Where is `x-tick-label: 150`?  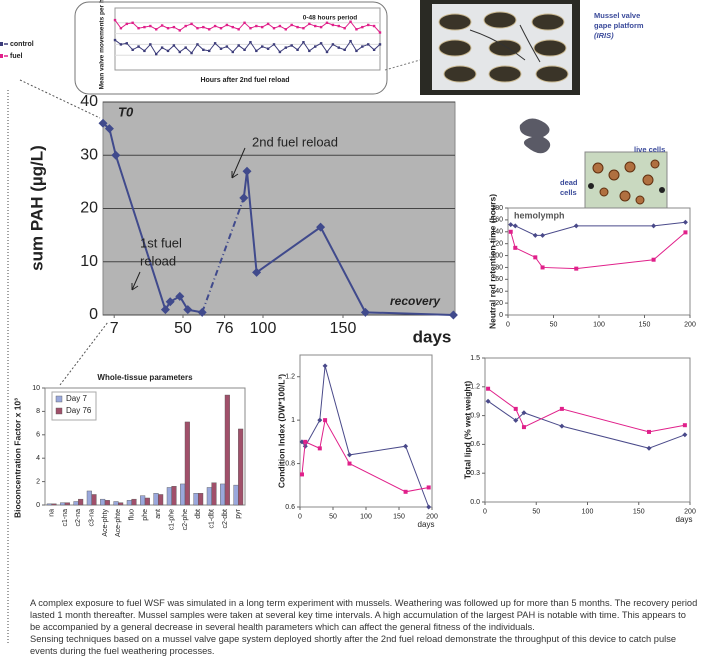
x-tick-label: 150 is located at coordinates (639, 511).